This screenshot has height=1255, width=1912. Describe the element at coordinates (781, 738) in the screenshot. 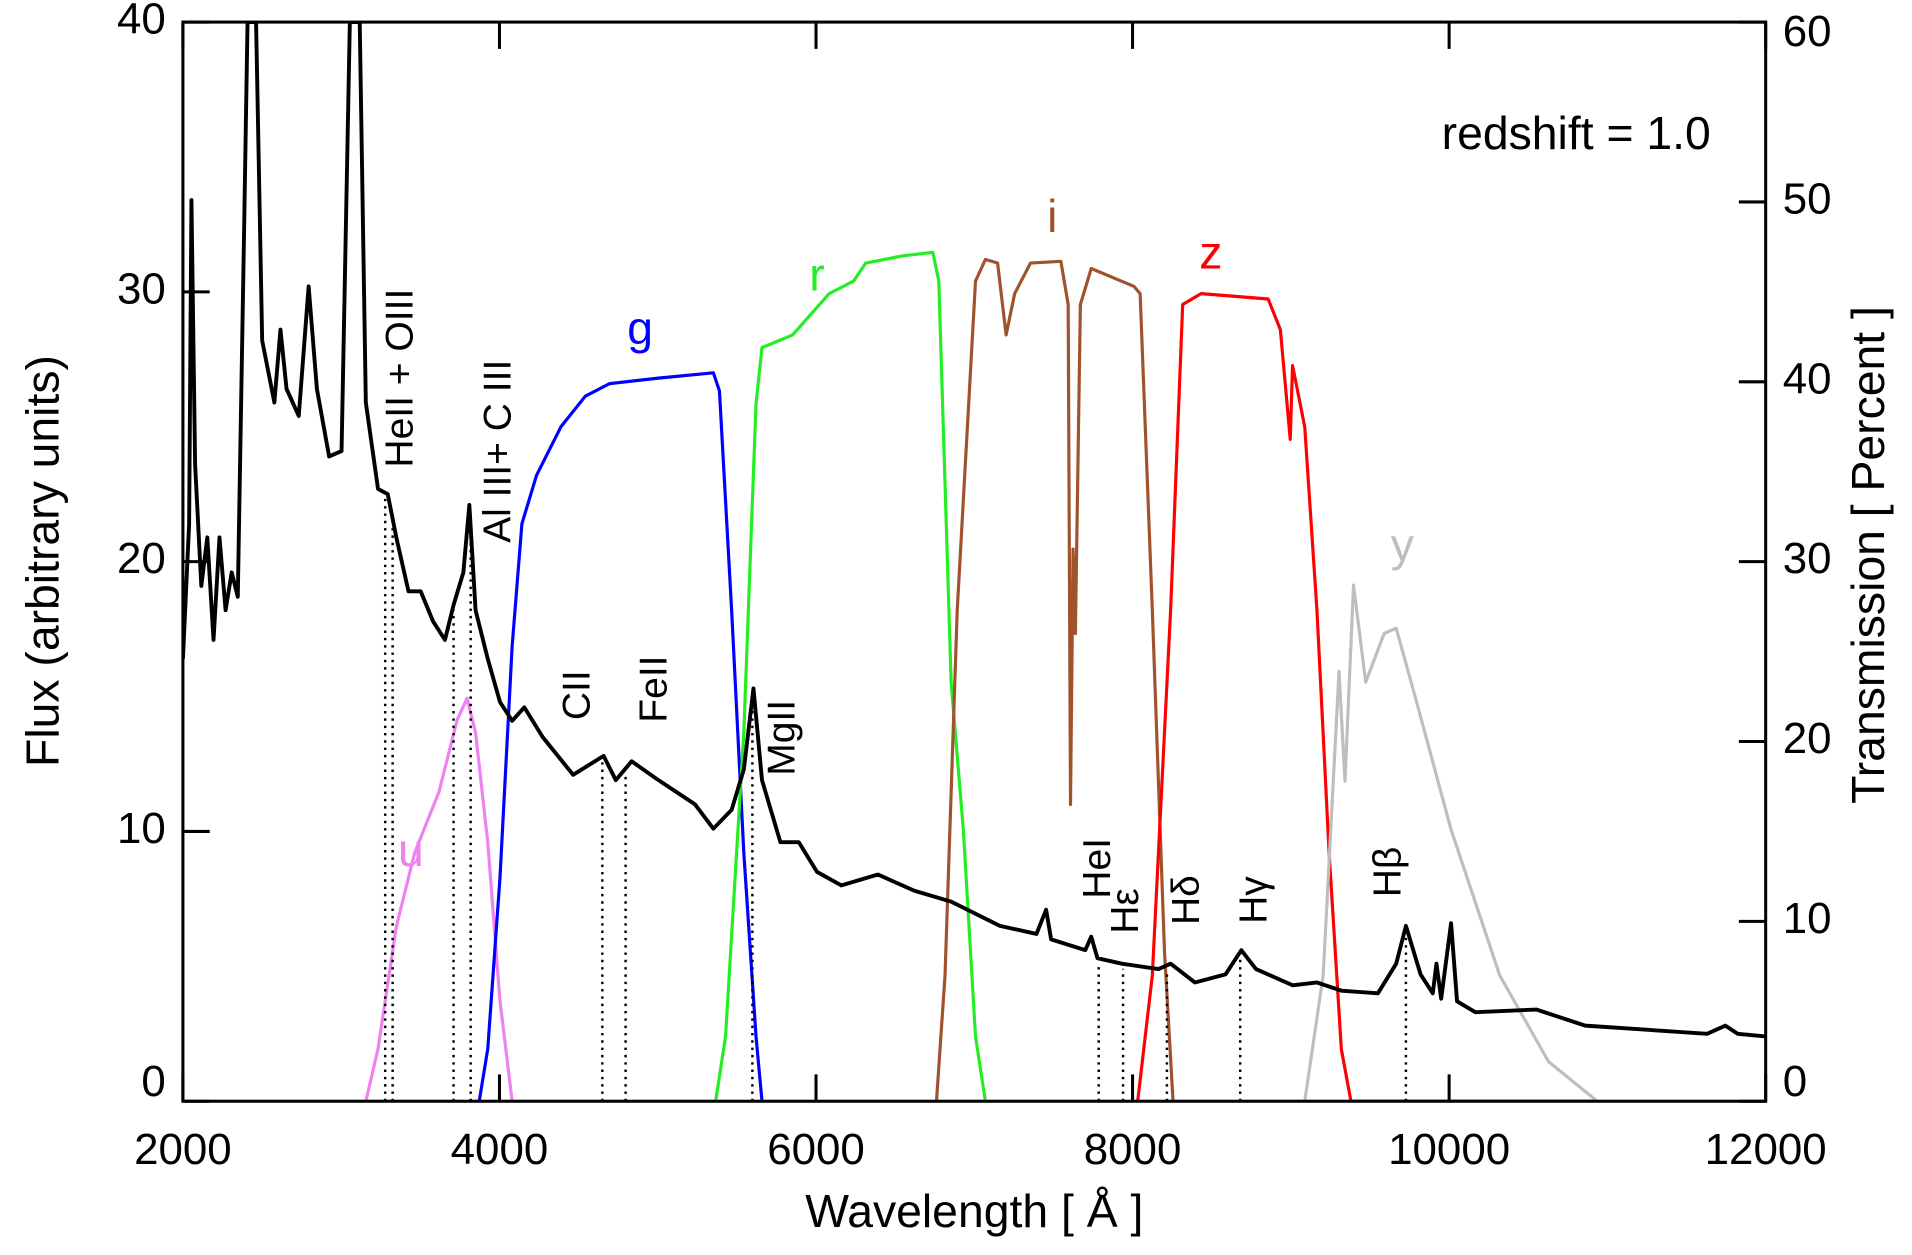

I see `line-label: MgII` at that location.